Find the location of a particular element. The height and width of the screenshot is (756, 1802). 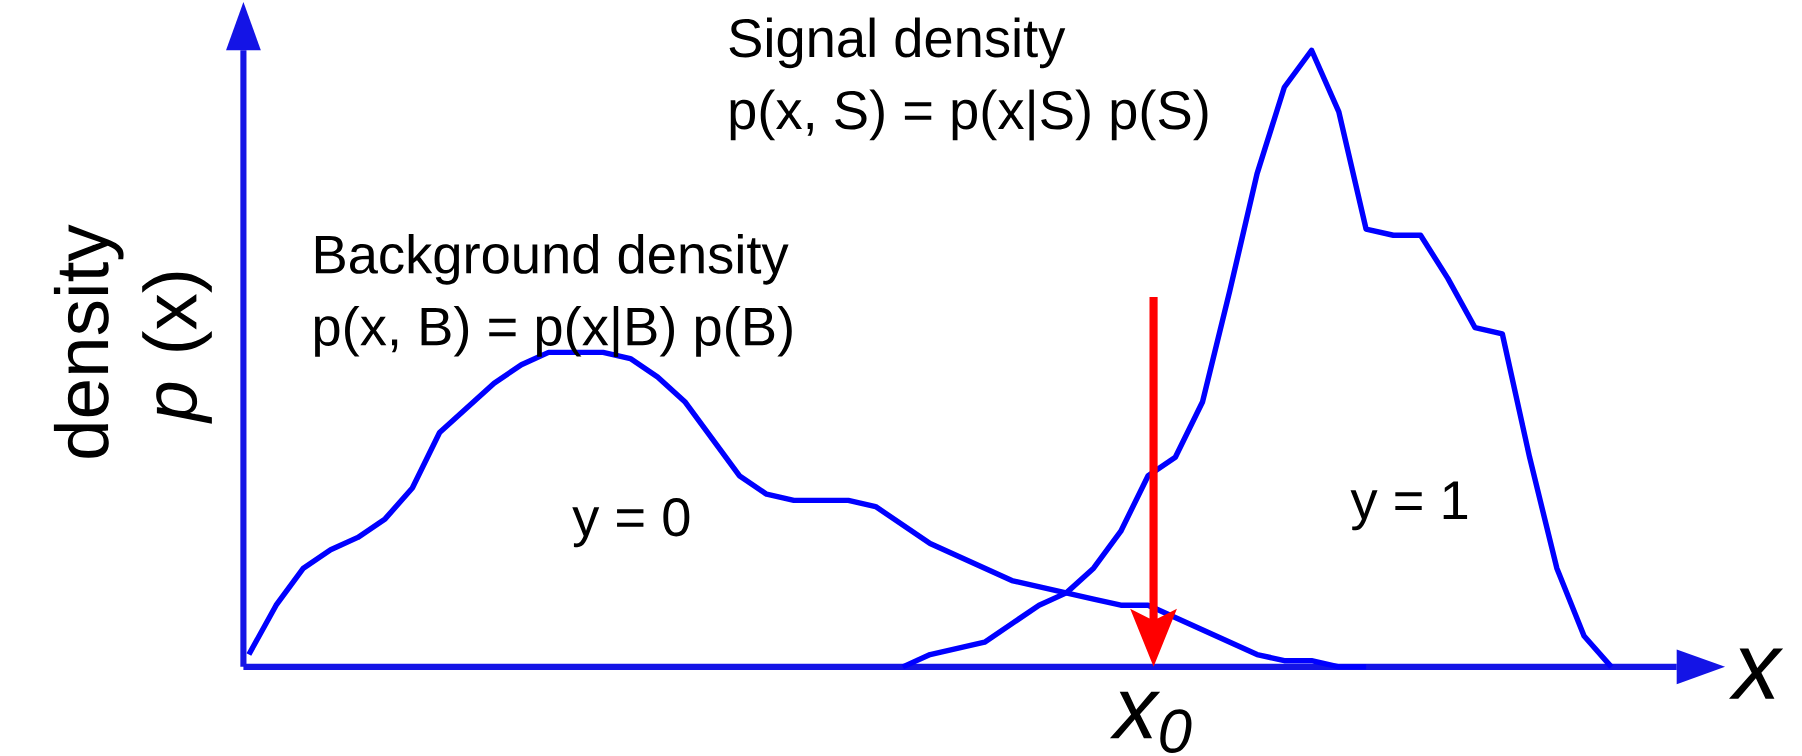

annotation: y = 1 is located at coordinates (1409, 506).